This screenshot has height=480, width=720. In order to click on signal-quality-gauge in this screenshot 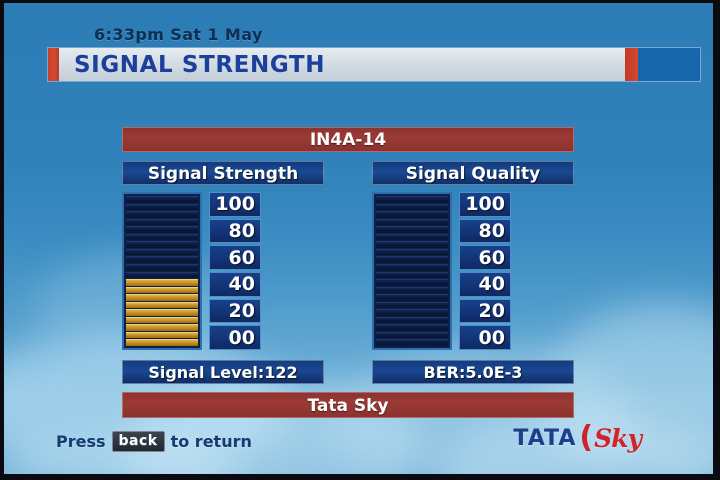, I will do `click(412, 271)`.